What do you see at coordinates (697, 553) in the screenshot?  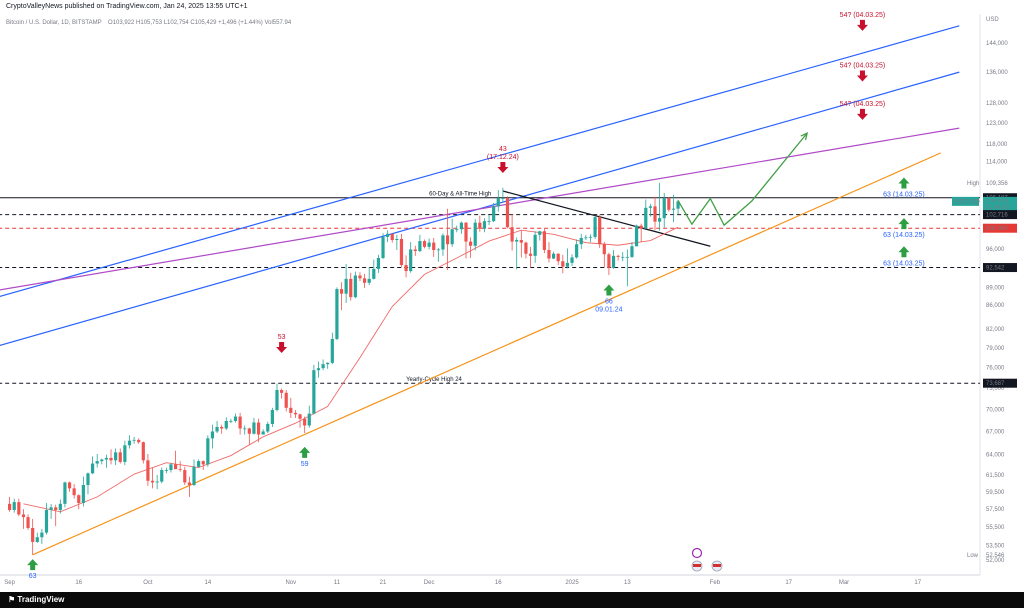 I see `event-icon` at bounding box center [697, 553].